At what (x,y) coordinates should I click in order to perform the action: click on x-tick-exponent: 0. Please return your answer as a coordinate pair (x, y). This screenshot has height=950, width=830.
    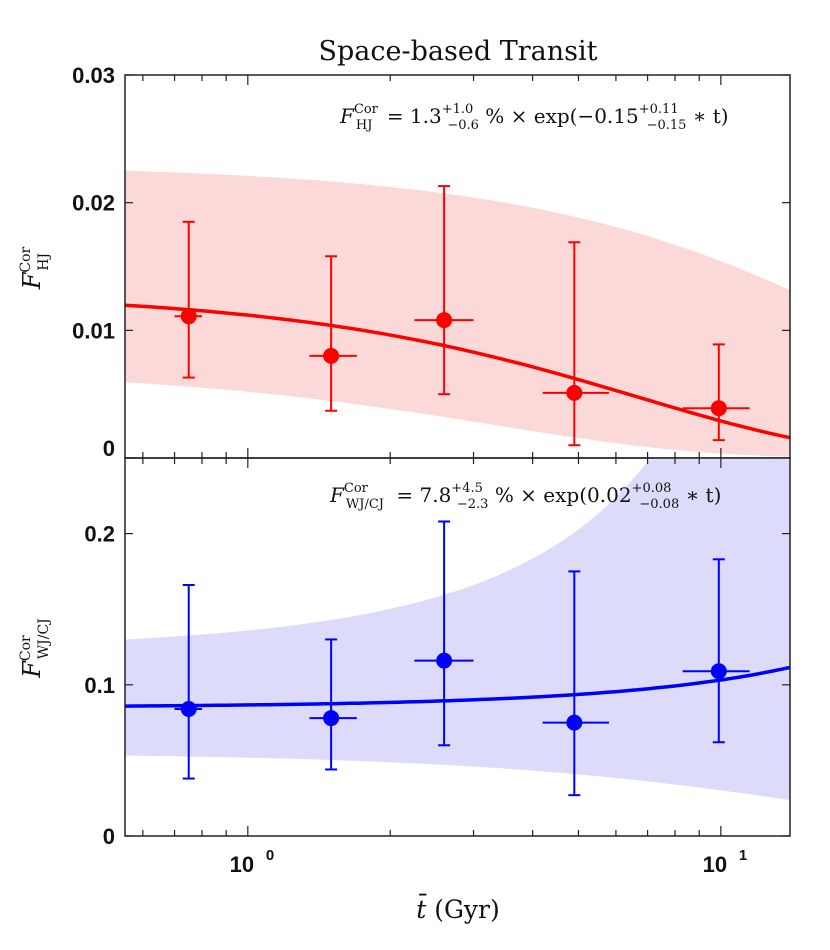
    Looking at the image, I should click on (270, 855).